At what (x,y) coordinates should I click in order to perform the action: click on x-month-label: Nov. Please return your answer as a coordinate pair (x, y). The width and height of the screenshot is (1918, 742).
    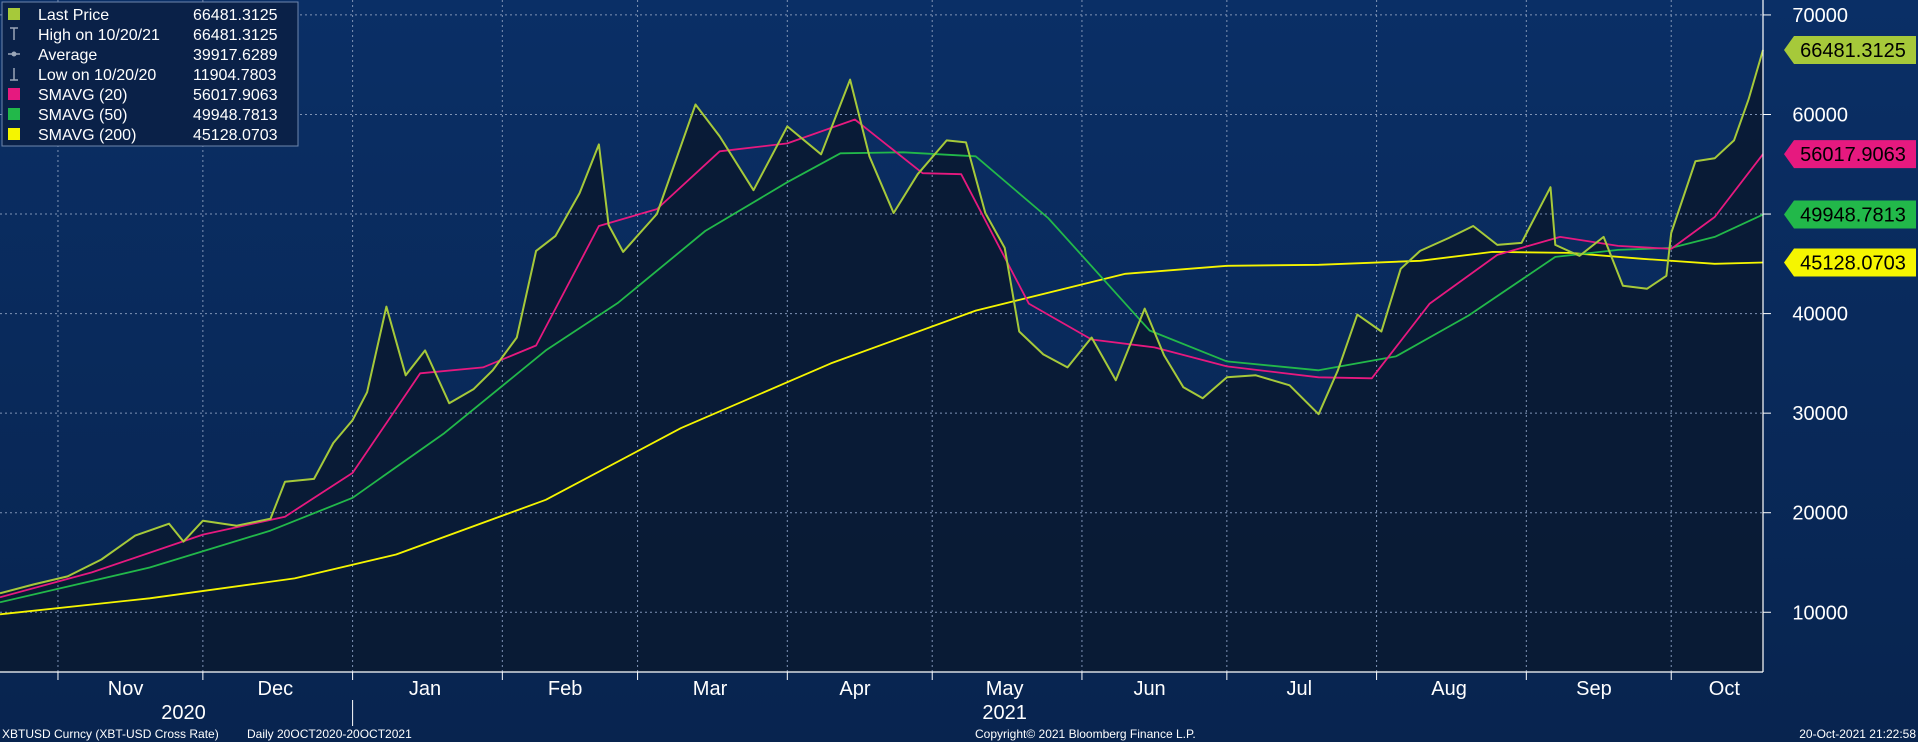
    Looking at the image, I should click on (126, 689).